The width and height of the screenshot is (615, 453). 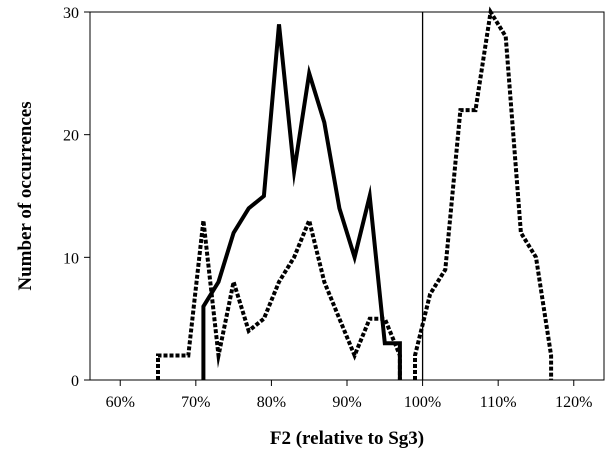 I want to click on x-axis: 60% 70% 80% 90% 100% 110% 120%, so click(x=349, y=395).